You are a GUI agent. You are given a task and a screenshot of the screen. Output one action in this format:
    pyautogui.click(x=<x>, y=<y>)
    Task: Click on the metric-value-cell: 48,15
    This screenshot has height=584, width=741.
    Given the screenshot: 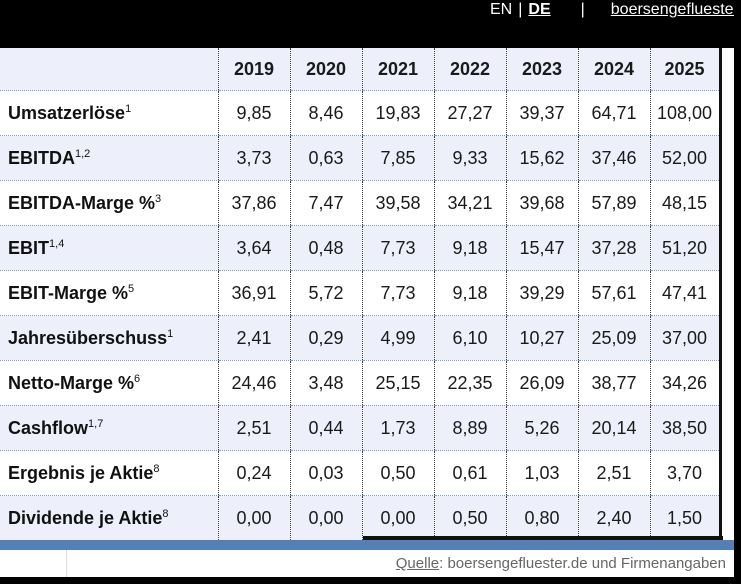 What is the action you would take?
    pyautogui.click(x=684, y=203)
    